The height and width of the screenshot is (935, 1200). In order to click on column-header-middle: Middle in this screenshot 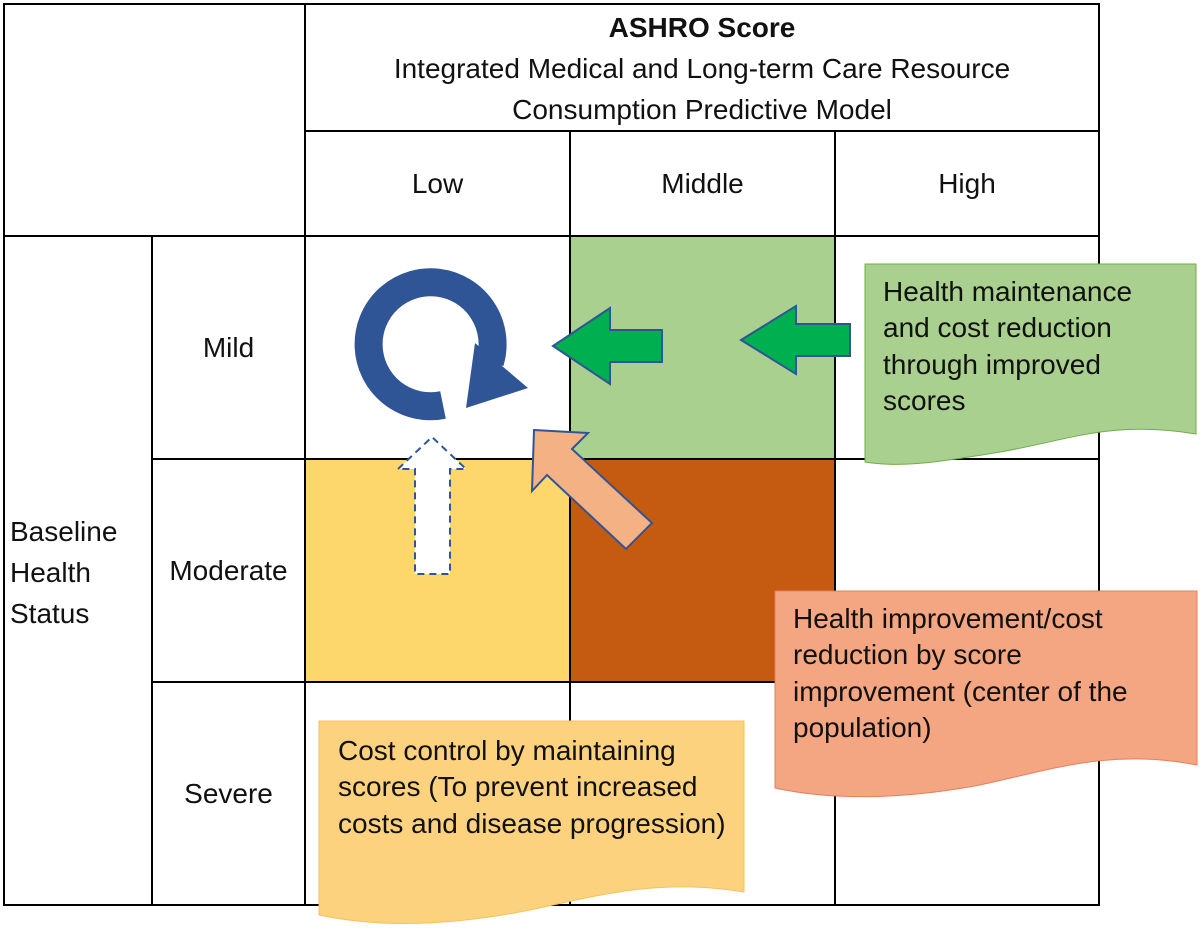, I will do `click(702, 183)`.